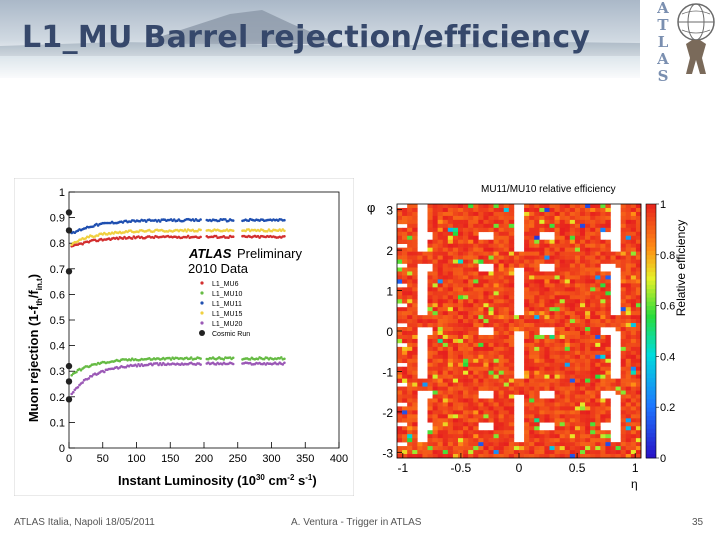  I want to click on atlas-label: ATLAS, so click(210, 253).